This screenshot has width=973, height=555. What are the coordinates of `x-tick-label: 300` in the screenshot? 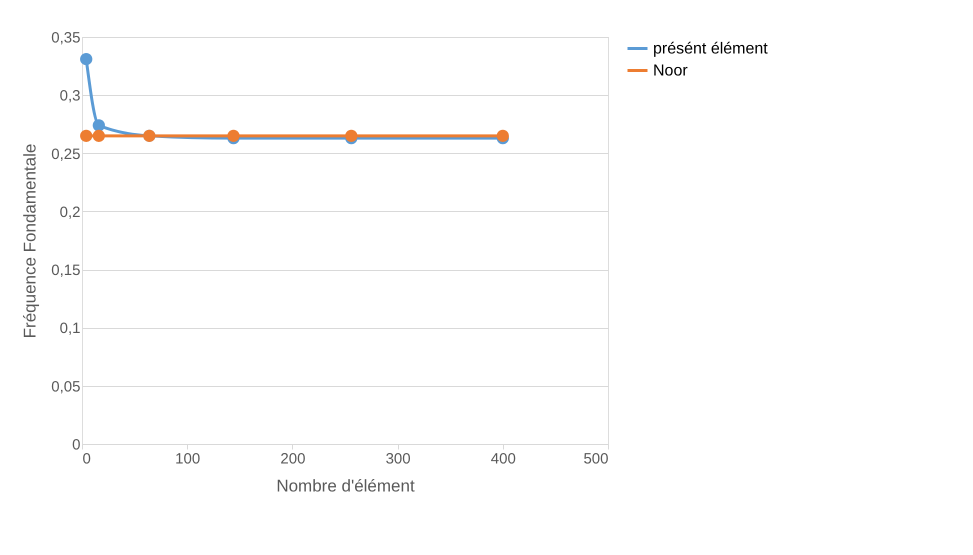 It's located at (398, 459).